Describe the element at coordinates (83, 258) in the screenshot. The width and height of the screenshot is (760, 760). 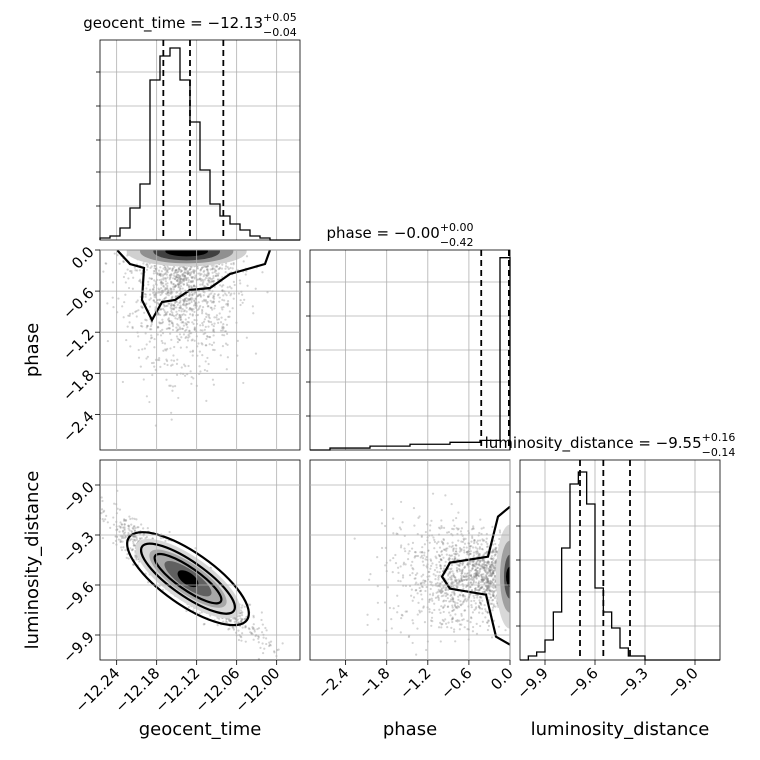
I see `phase-y-tick-label: 0.0` at that location.